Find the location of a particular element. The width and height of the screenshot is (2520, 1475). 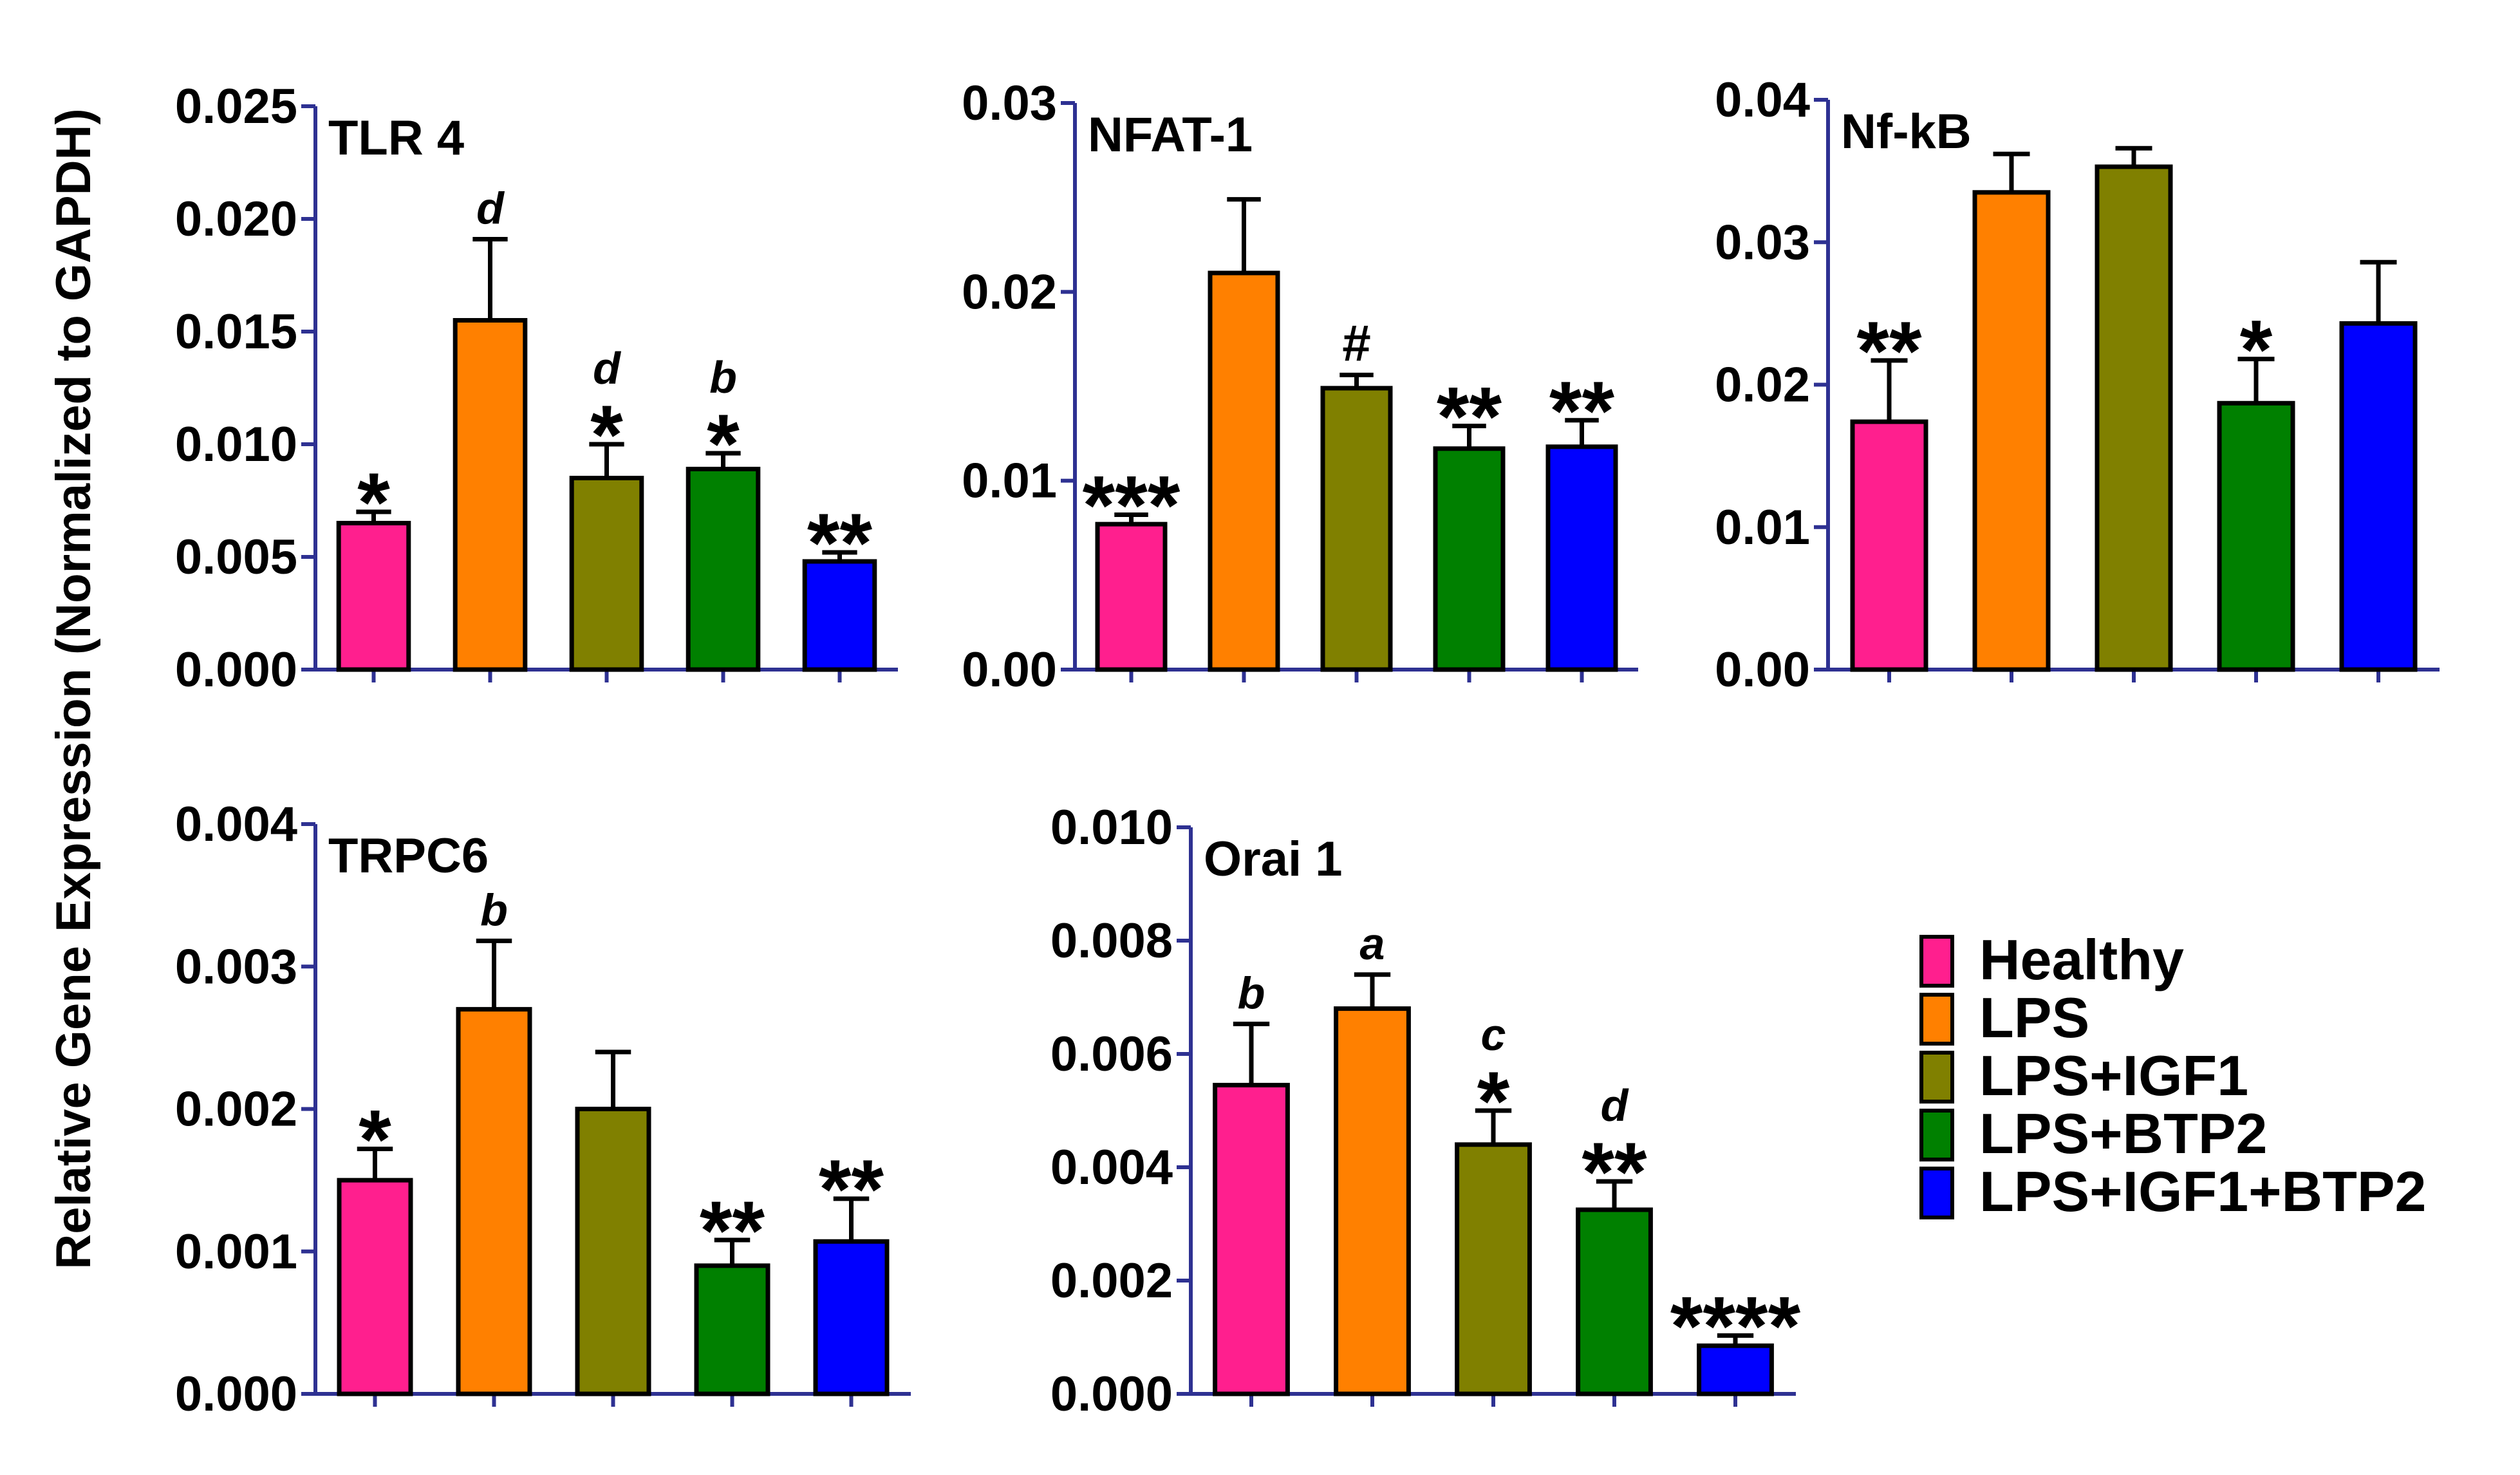

significance-letter: c is located at coordinates (1493, 1035).